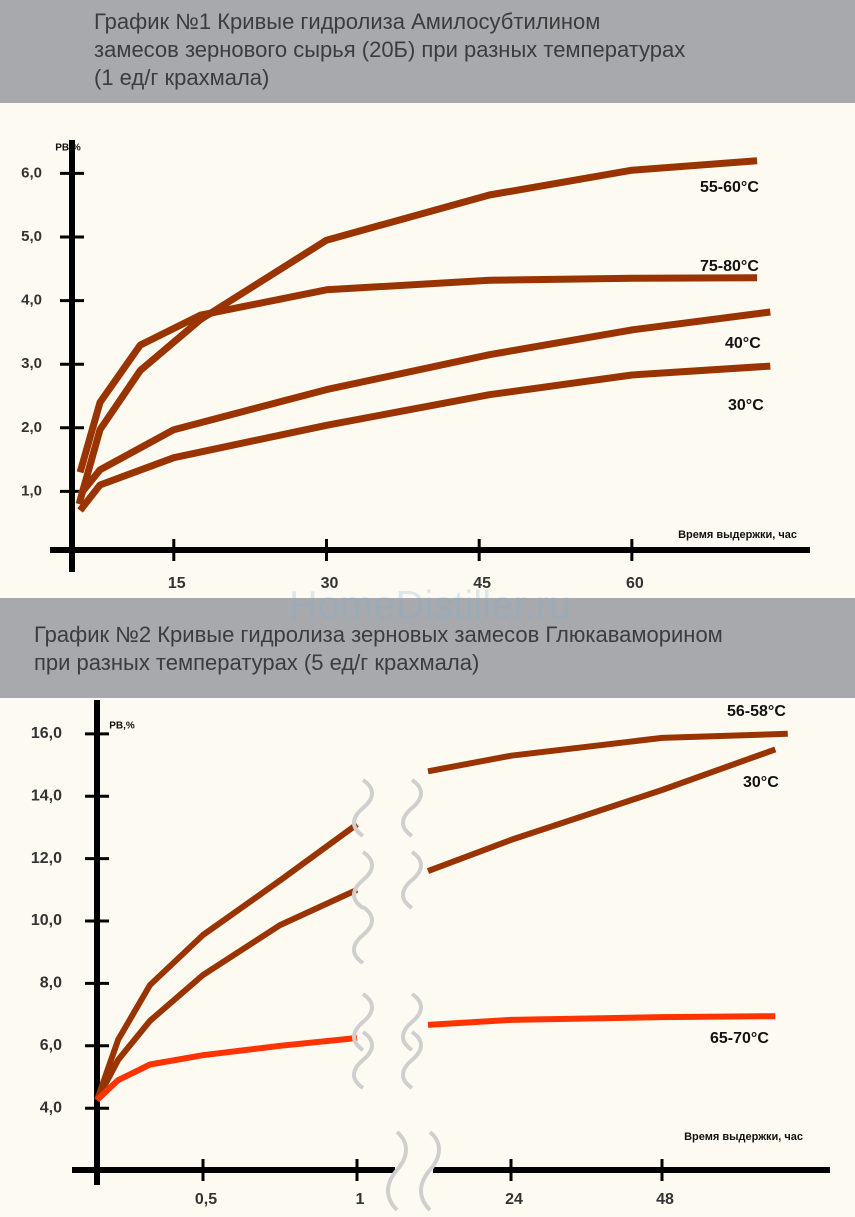 The height and width of the screenshot is (1217, 855). What do you see at coordinates (51, 983) in the screenshot?
I see `y-tick-label: 8,0` at bounding box center [51, 983].